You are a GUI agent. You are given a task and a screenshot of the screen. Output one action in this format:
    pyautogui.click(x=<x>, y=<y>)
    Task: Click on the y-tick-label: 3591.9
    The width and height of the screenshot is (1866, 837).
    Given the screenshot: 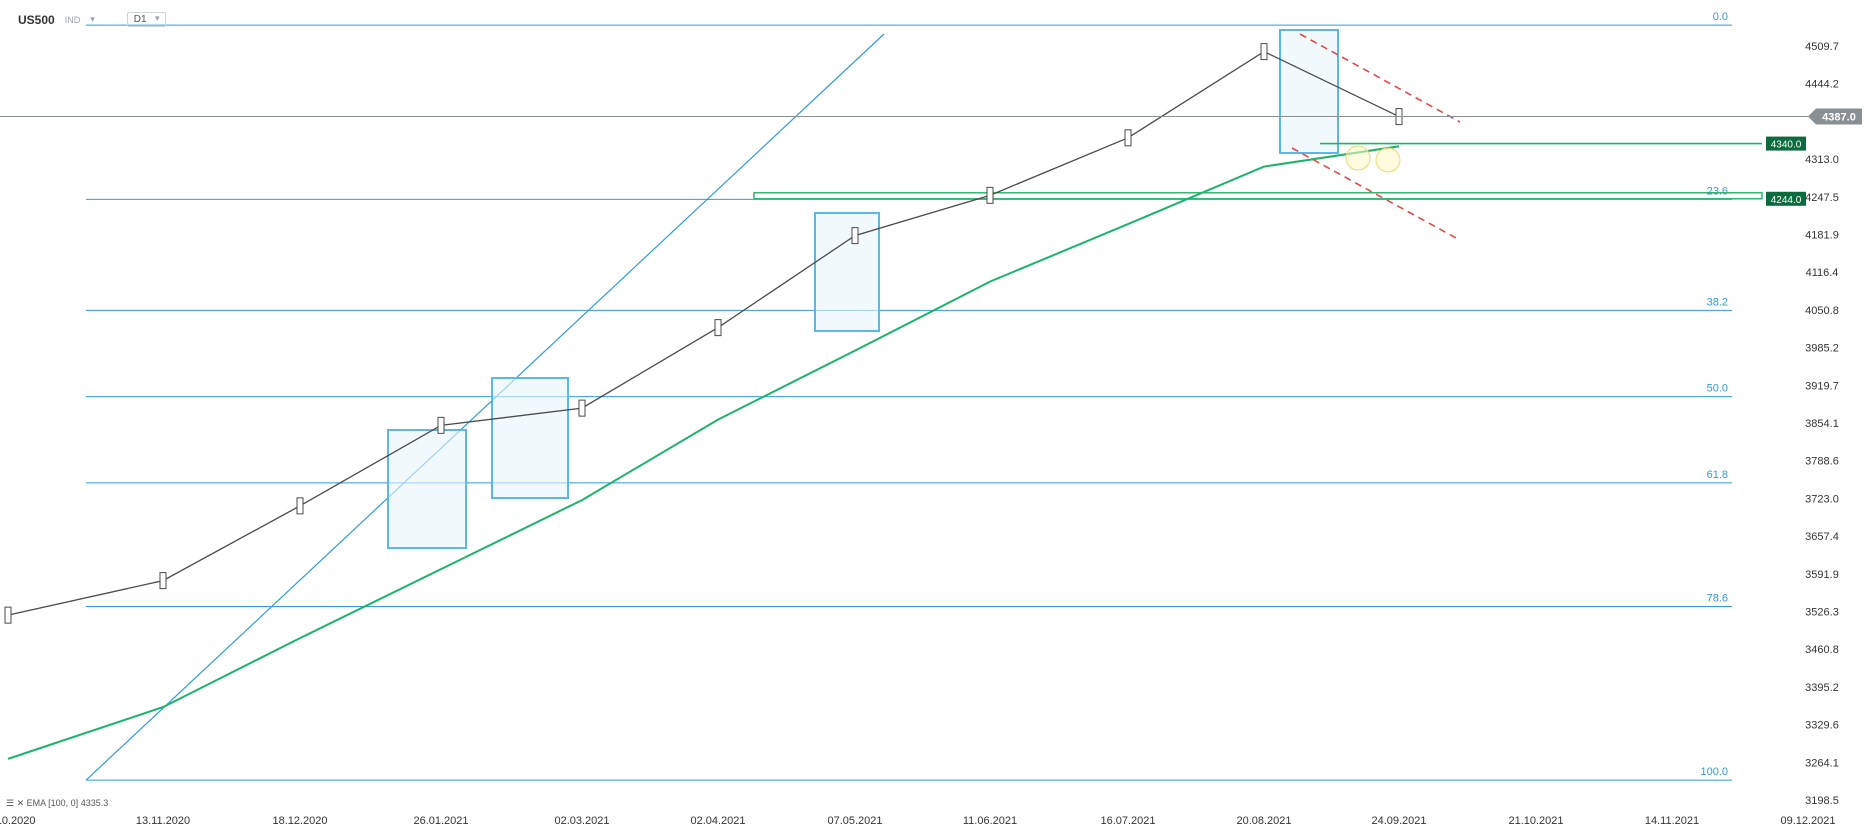 What is the action you would take?
    pyautogui.click(x=1822, y=575)
    